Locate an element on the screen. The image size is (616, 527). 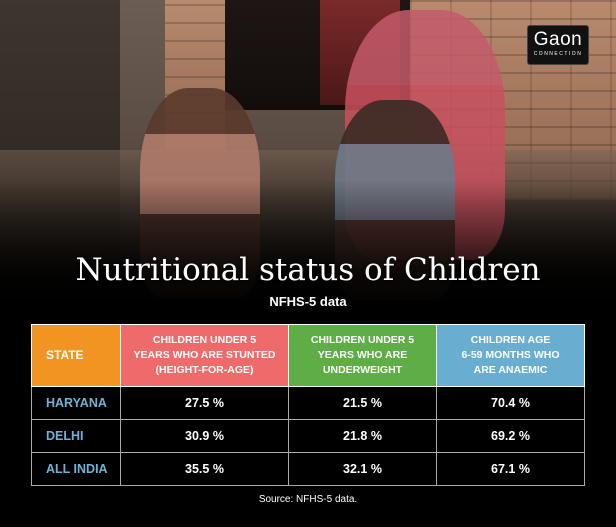
header-underweight-line: CHILDREN UNDER 5 is located at coordinates (362, 340).